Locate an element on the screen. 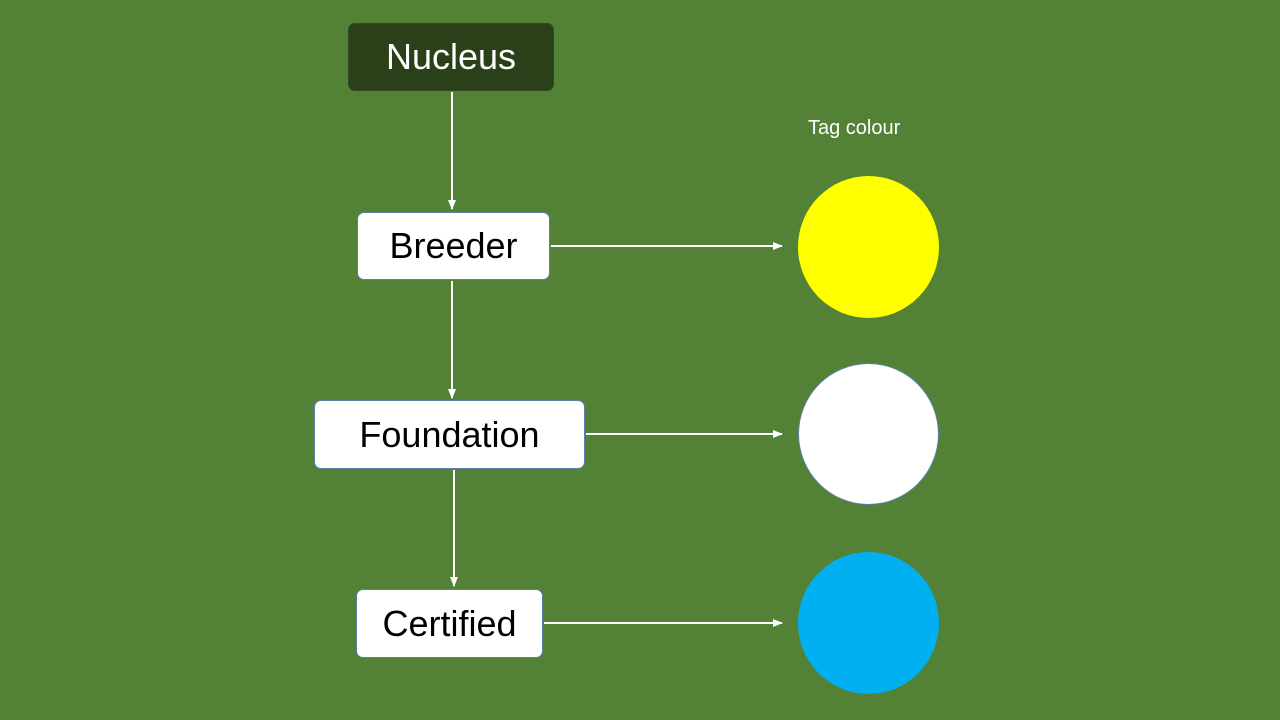 The image size is (1280, 720). nucleus-node: Nucleus is located at coordinates (451, 57).